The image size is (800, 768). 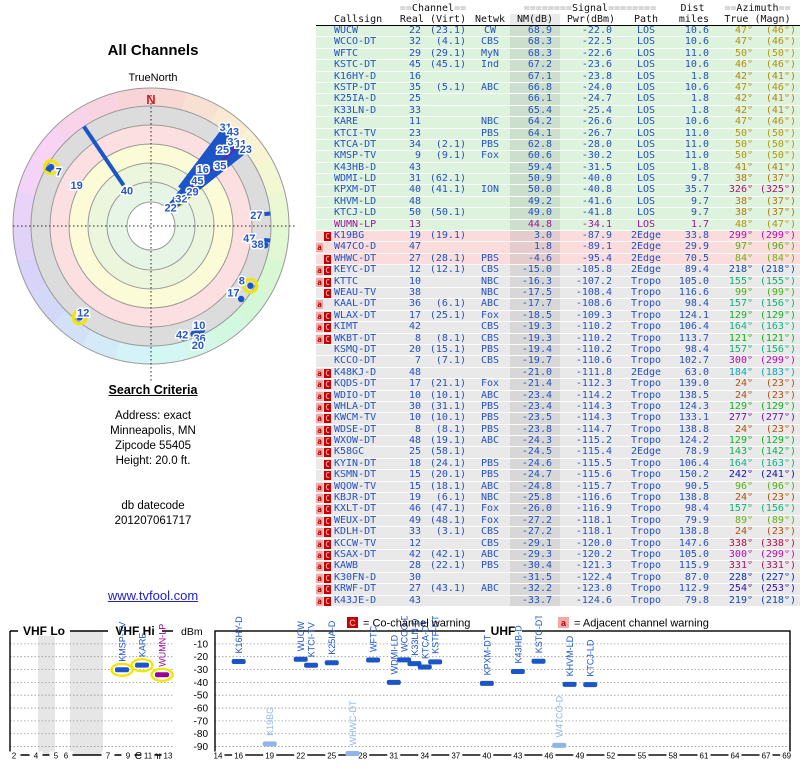 I want to click on power: -115.2, so click(x=593, y=441).